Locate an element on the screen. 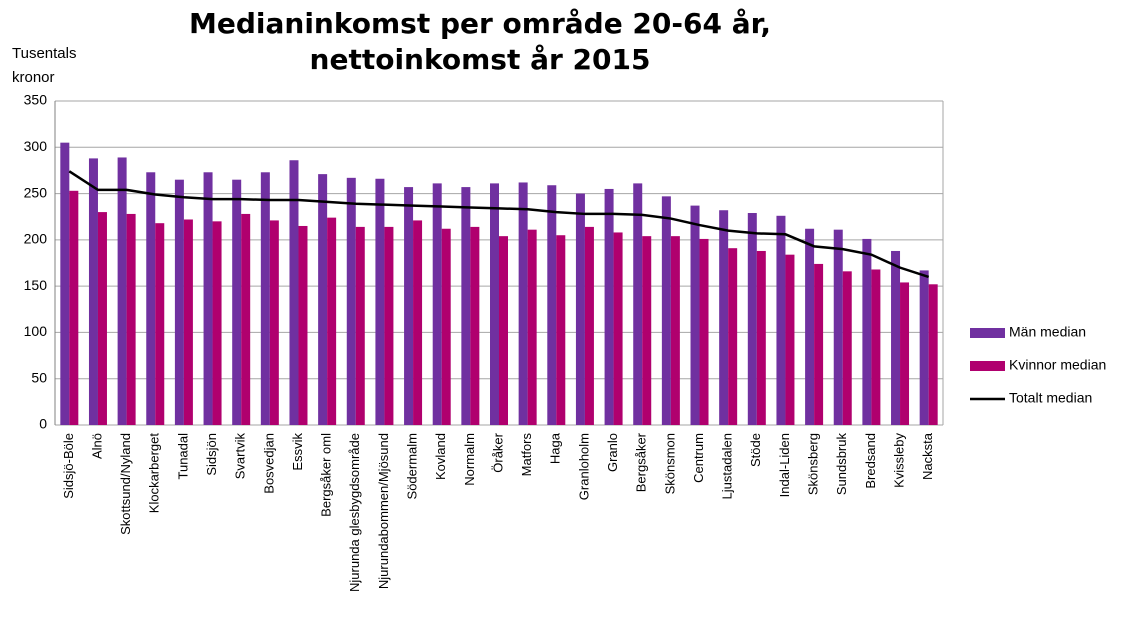 Image resolution: width=1123 pixels, height=636 pixels. x-tick-label: Matfors is located at coordinates (526, 455).